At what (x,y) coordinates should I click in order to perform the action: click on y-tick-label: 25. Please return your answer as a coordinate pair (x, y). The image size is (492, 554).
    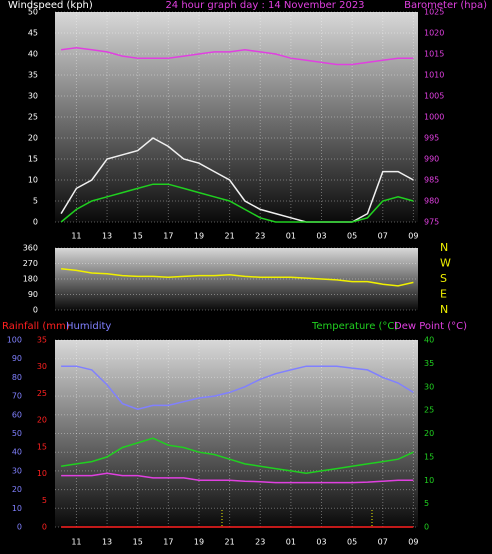
    Looking at the image, I should click on (33, 117).